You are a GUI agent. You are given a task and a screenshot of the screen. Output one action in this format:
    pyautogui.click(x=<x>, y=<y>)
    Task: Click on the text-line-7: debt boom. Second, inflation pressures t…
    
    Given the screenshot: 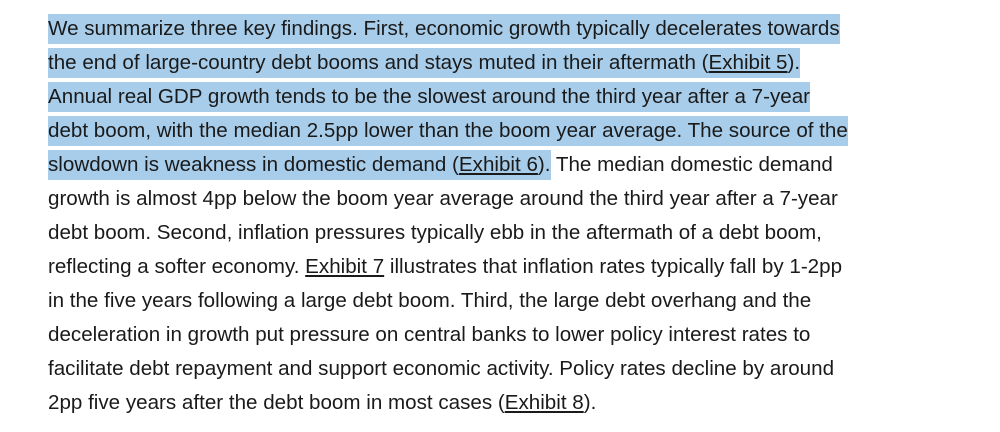 What is the action you would take?
    pyautogui.click(x=498, y=233)
    